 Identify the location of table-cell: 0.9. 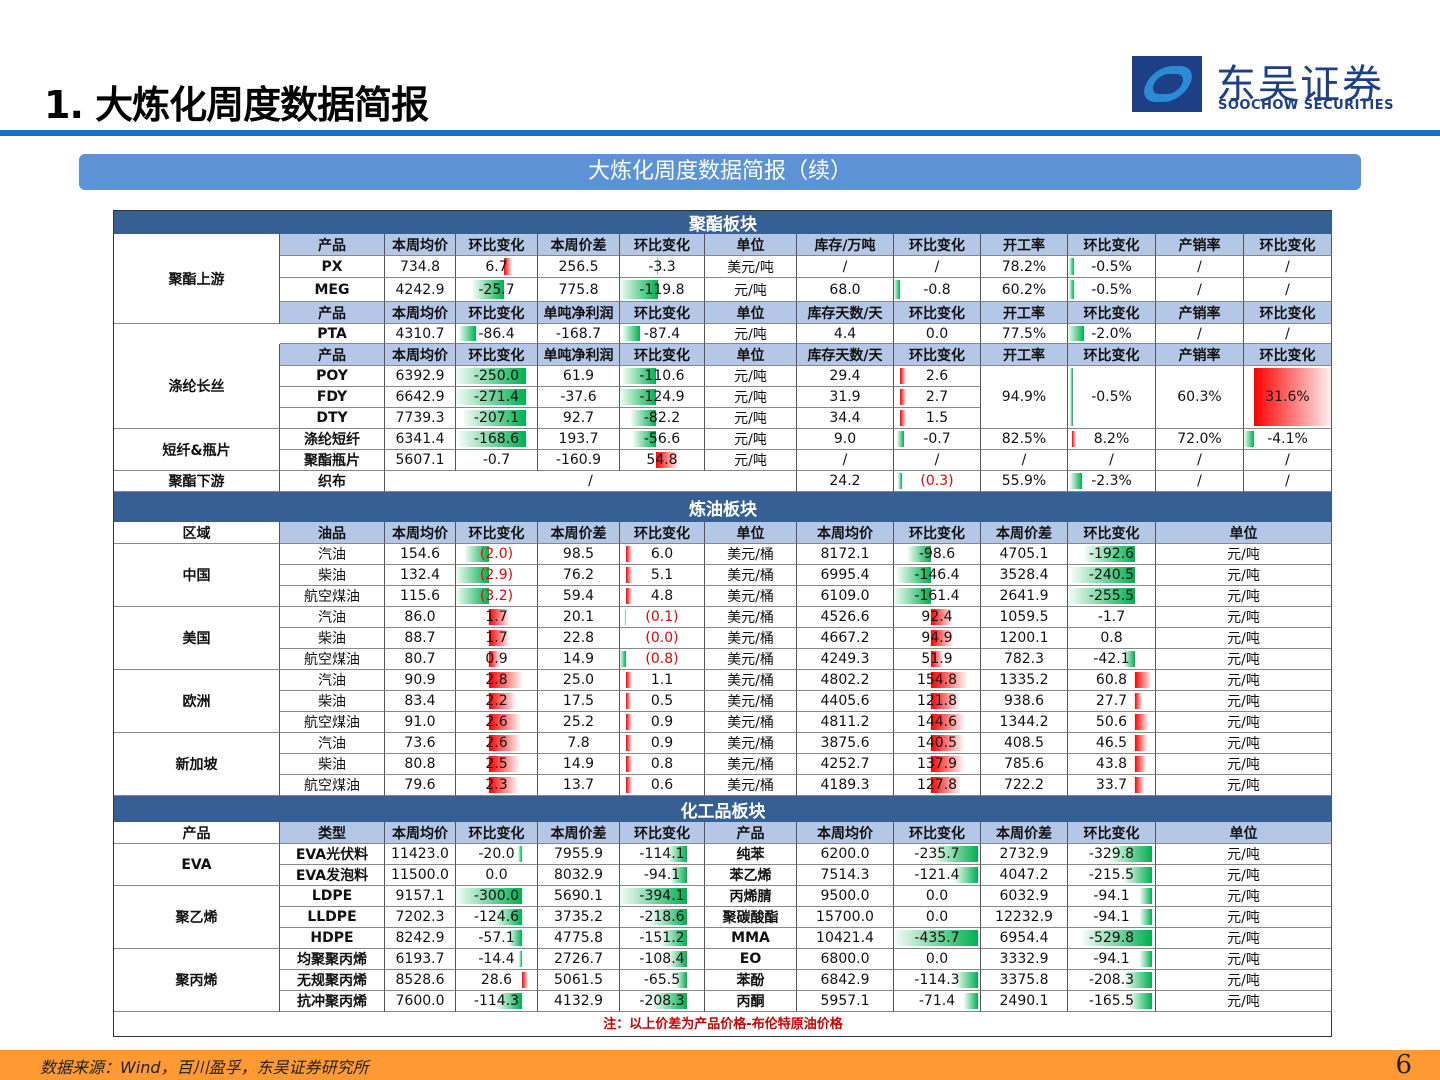
(662, 743).